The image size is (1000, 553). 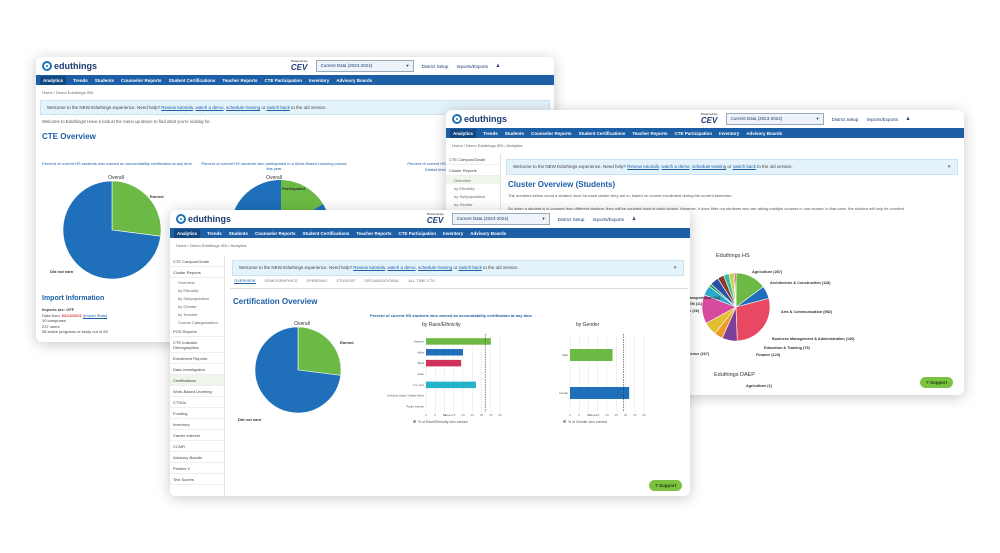 What do you see at coordinates (245, 281) in the screenshot?
I see `tab-overview: OVERVIEW` at bounding box center [245, 281].